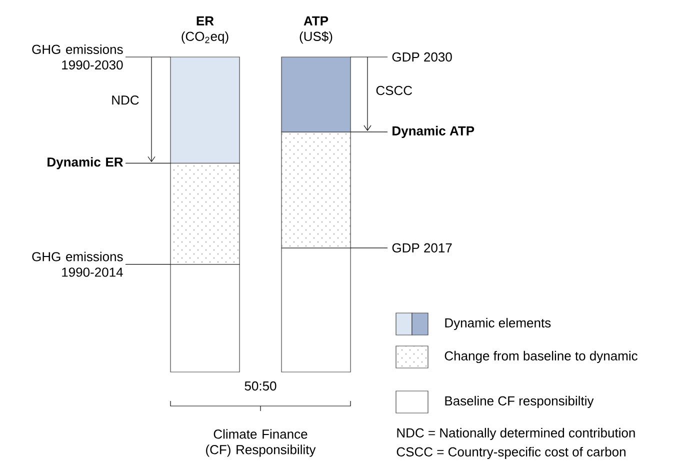 Image resolution: width=694 pixels, height=464 pixels. What do you see at coordinates (516, 434) in the screenshot?
I see `text: NDC = Nationally determined contribution` at bounding box center [516, 434].